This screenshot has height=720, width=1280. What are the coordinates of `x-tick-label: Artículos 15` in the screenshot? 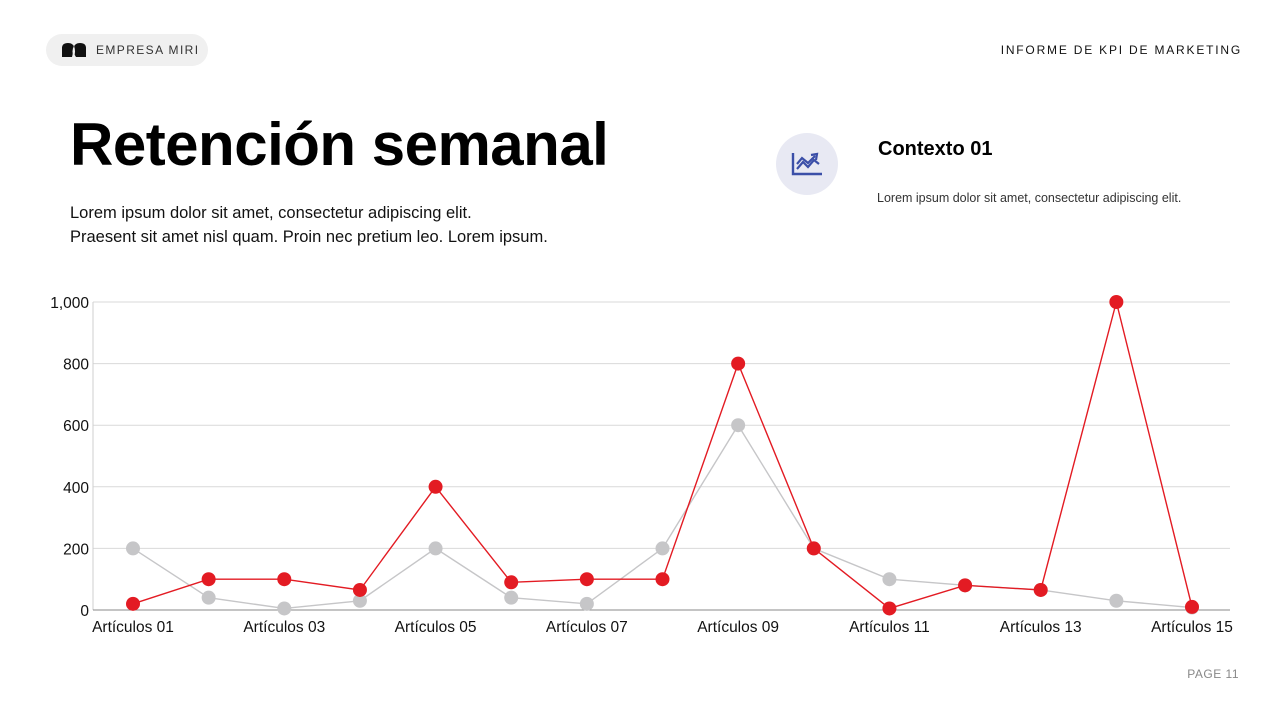 It's located at (1192, 627).